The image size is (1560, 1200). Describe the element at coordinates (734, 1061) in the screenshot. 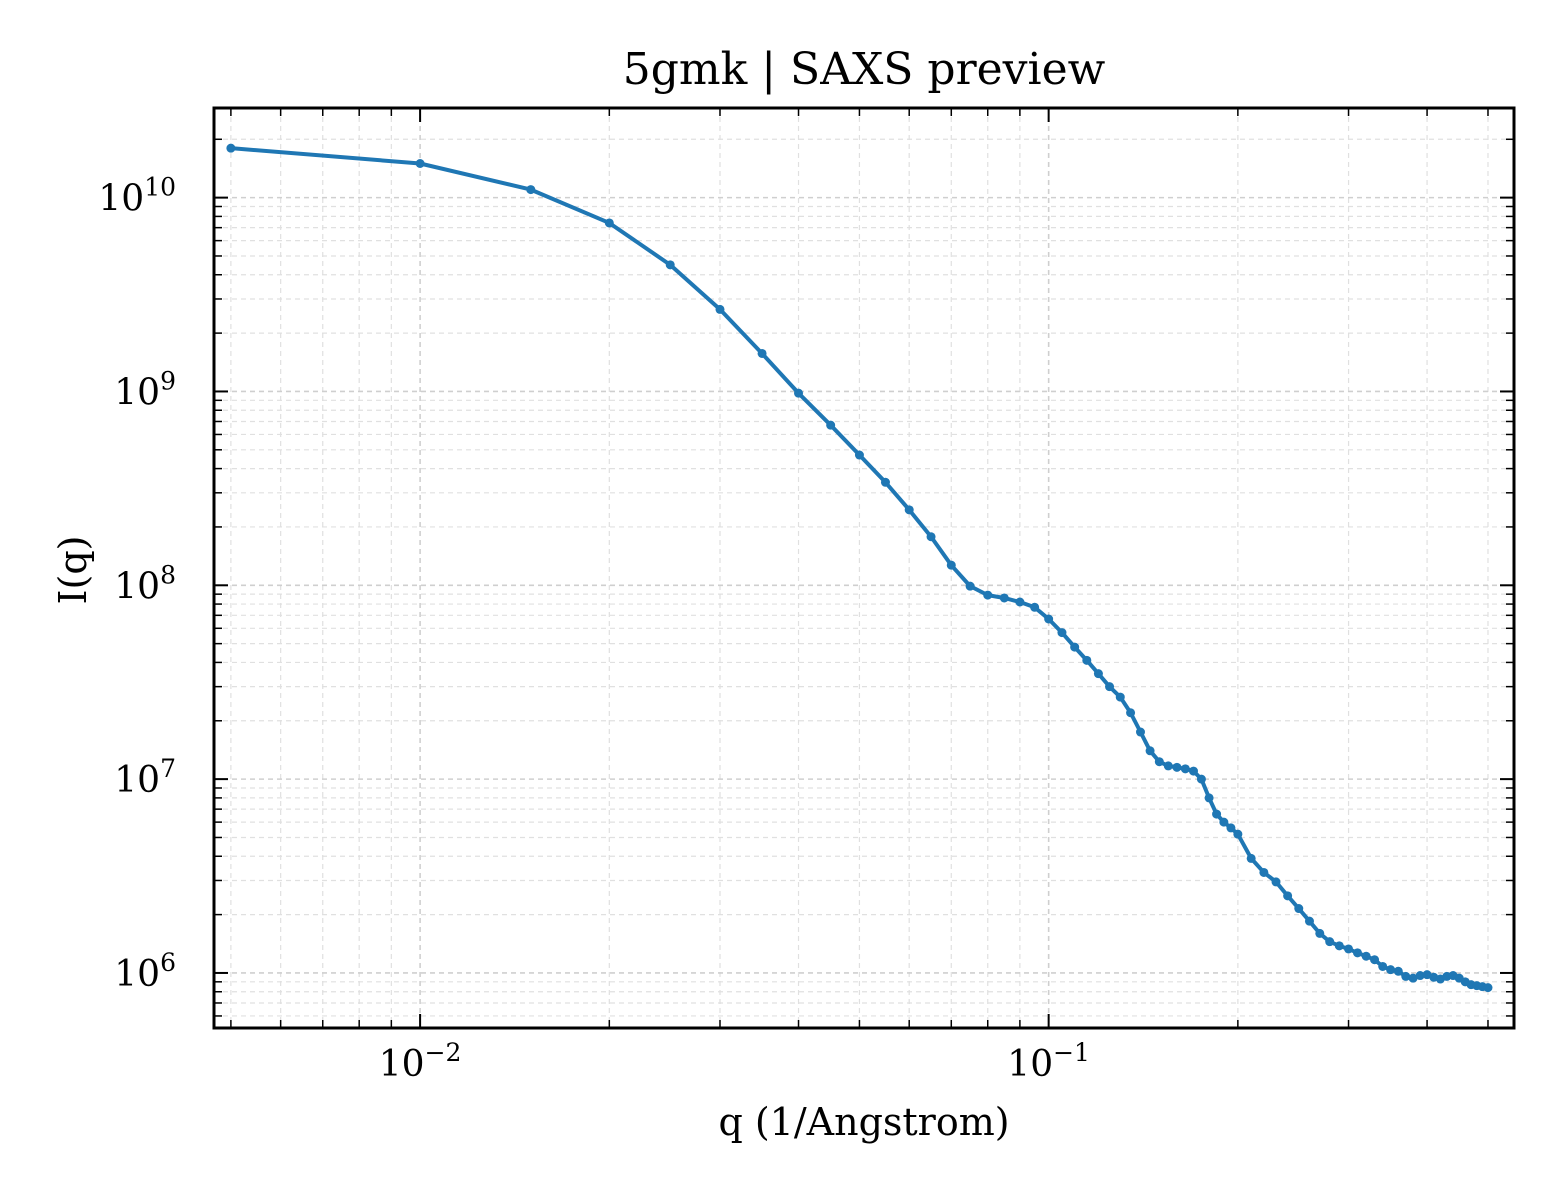

I see `x-tick-labels: 10⁻² 10⁻¹` at that location.